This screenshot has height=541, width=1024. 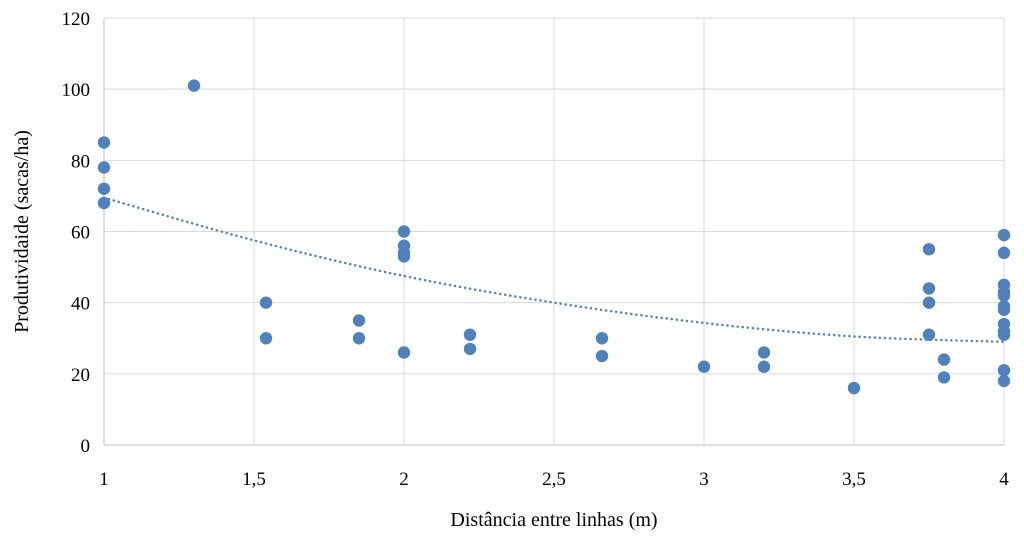 I want to click on x-tick-label: 1,5, so click(x=254, y=479).